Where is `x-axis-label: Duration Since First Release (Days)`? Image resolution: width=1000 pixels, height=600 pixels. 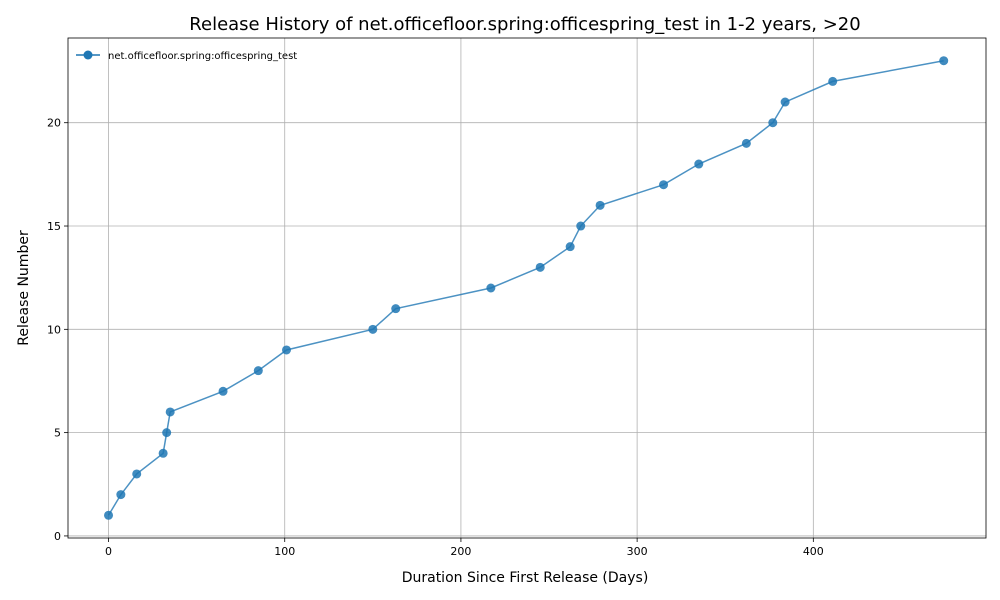
x-axis-label: Duration Since First Release (Days) is located at coordinates (525, 578).